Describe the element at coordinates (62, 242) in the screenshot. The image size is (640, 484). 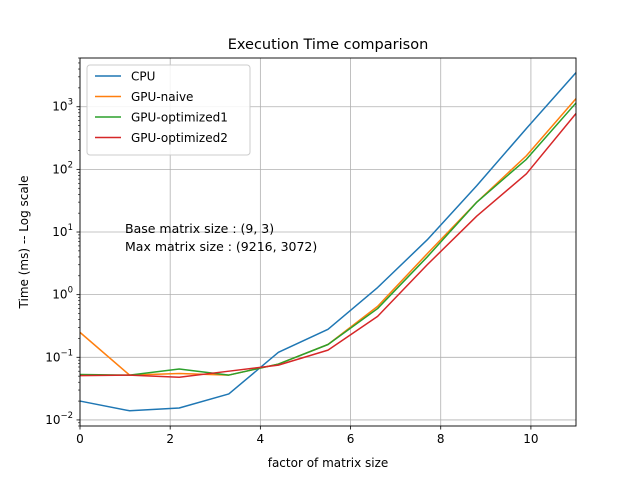
I see `y-axis-ticks: 10⁻² 10⁻¹ 10⁰ 10¹ 10² 10³` at that location.